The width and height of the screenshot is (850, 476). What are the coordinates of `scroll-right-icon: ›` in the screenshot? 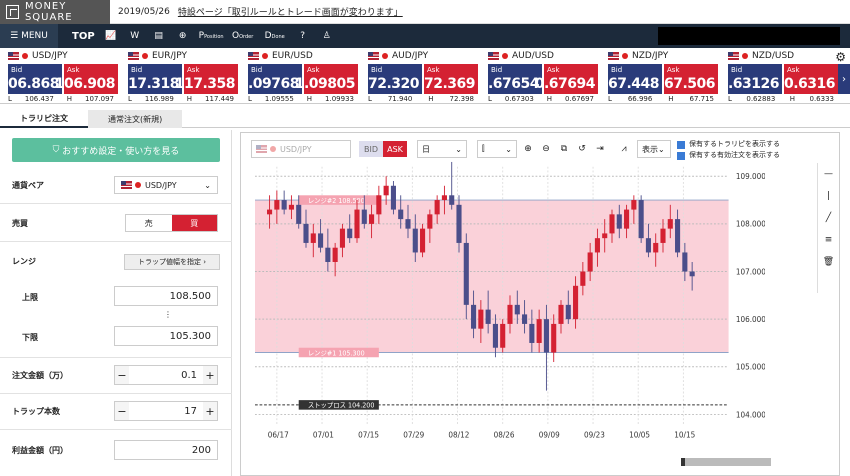 It's located at (844, 79).